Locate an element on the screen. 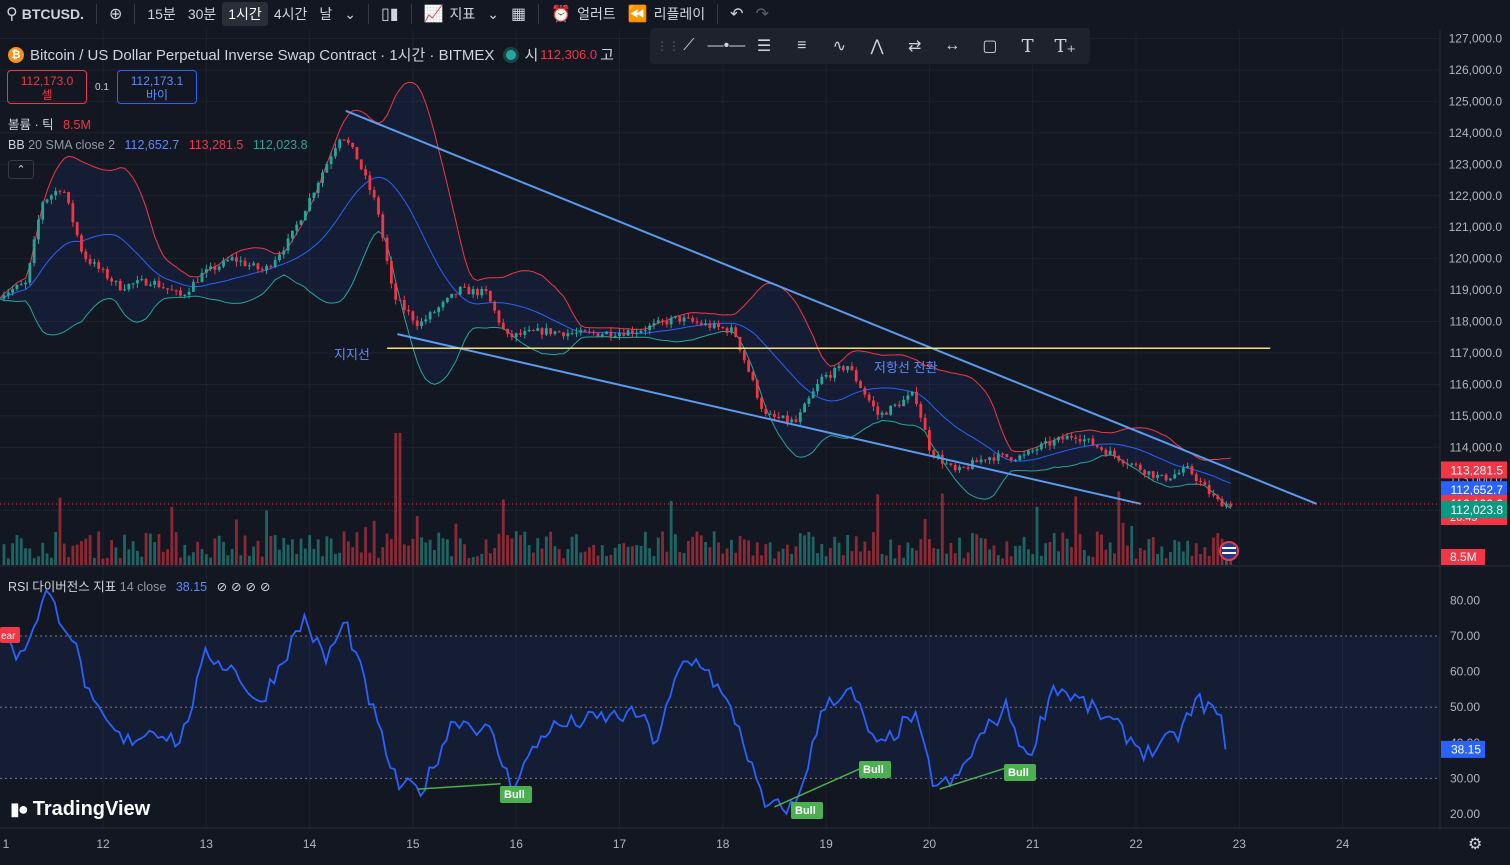 Image resolution: width=1510 pixels, height=865 pixels. indicators-button: 📈 지표 is located at coordinates (450, 14).